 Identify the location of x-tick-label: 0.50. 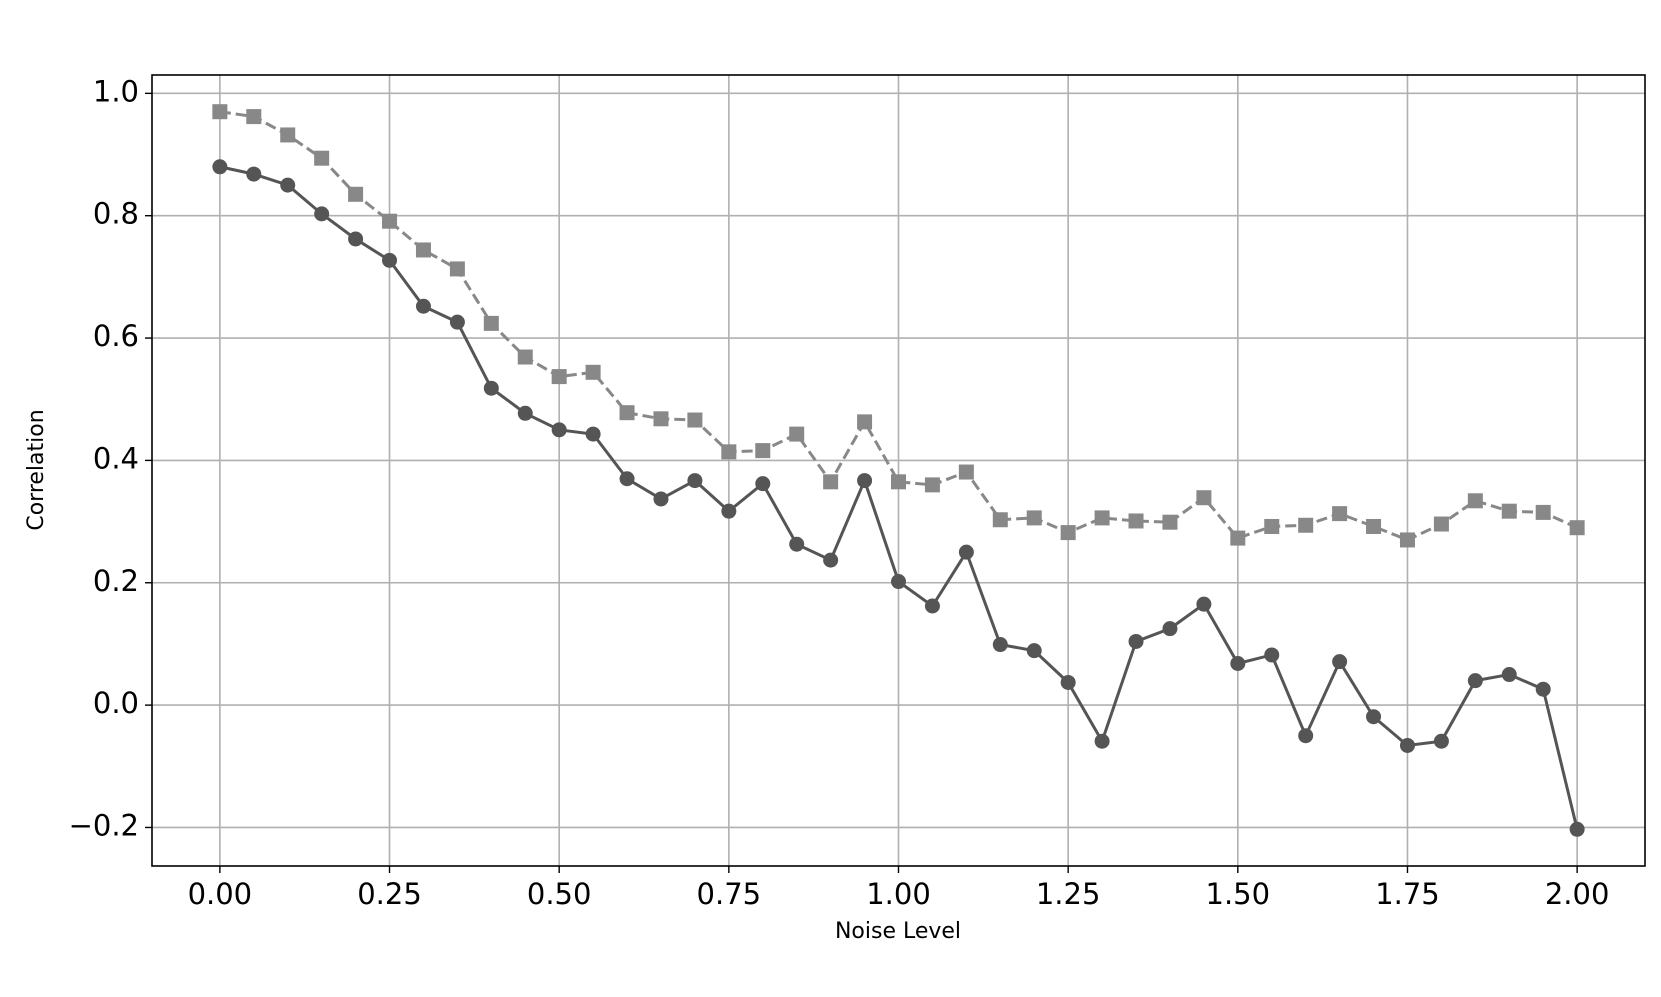
(559, 894).